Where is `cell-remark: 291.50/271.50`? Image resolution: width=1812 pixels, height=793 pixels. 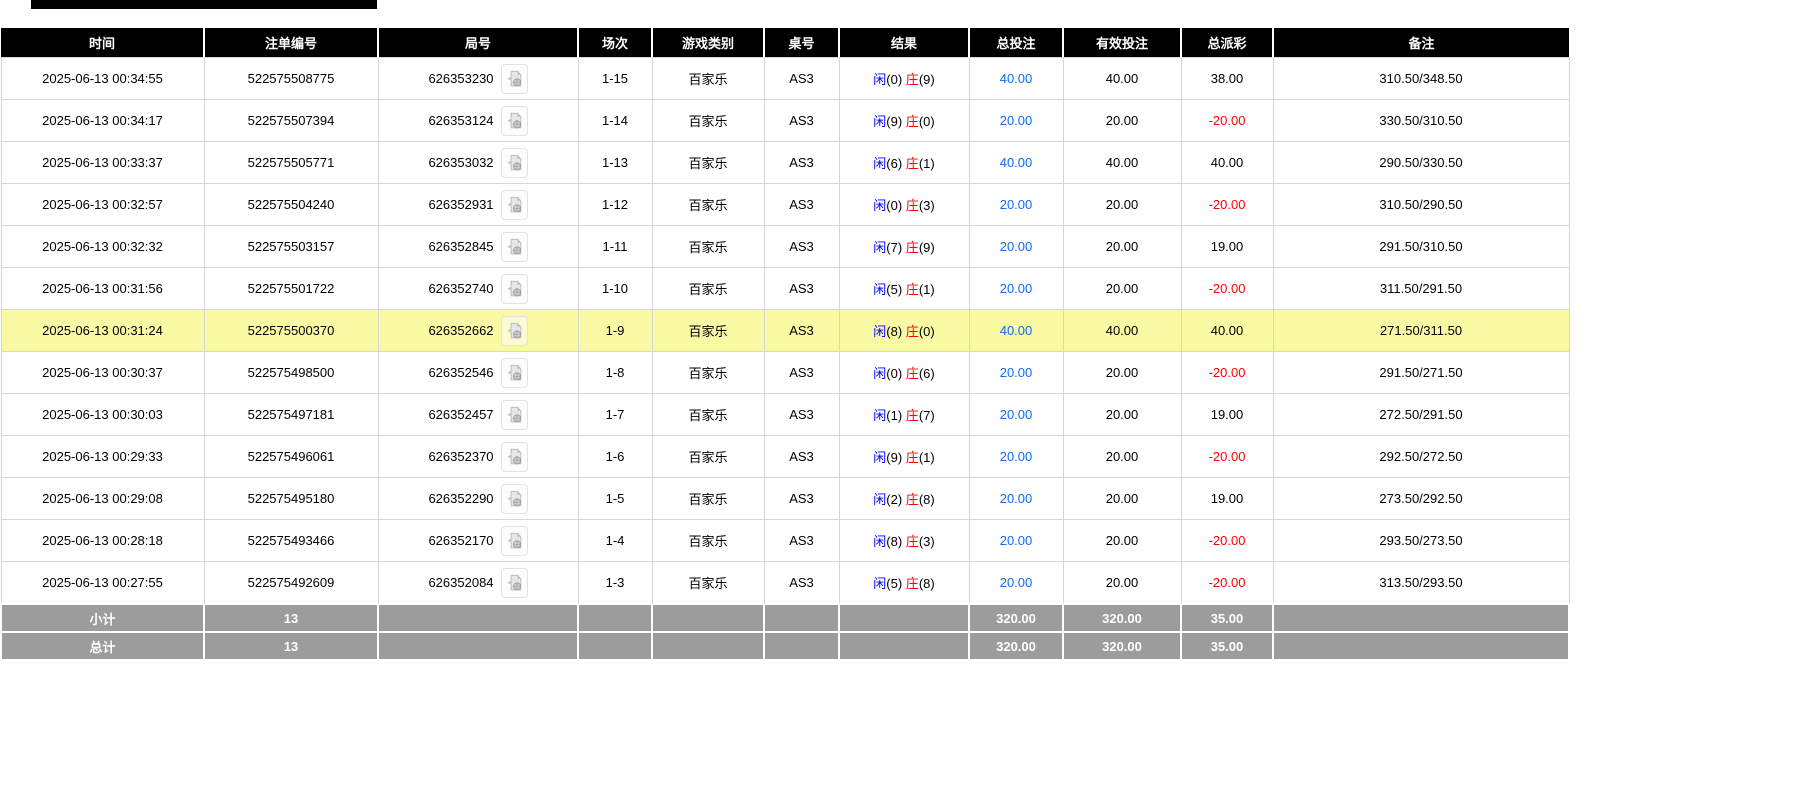
cell-remark: 291.50/271.50 is located at coordinates (1421, 372).